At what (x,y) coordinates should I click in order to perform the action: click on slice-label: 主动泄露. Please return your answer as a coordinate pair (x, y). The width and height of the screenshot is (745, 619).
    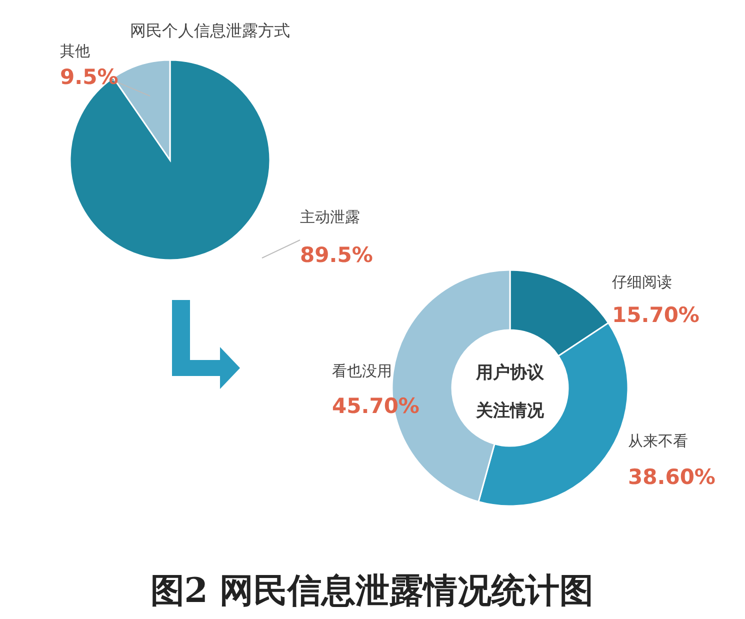
    Looking at the image, I should click on (330, 217).